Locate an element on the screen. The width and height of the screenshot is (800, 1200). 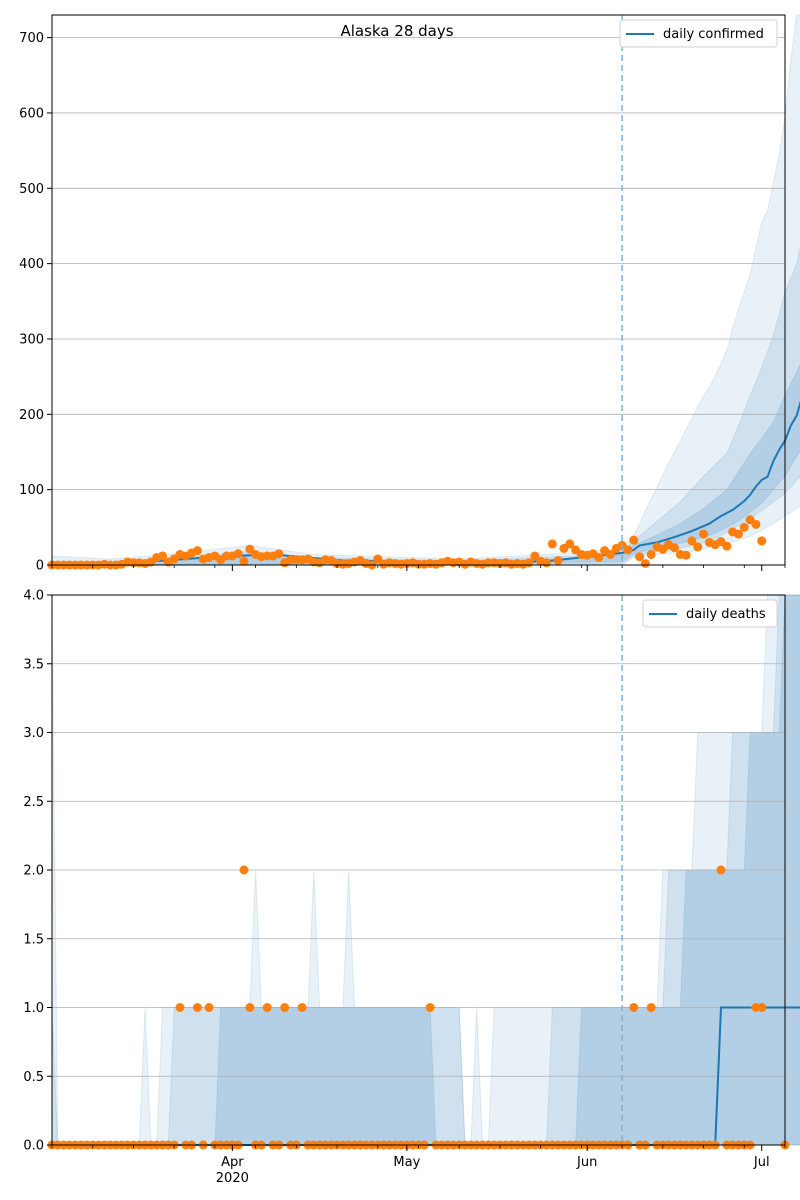
y-tick-label: 1.5 is located at coordinates (33, 939).